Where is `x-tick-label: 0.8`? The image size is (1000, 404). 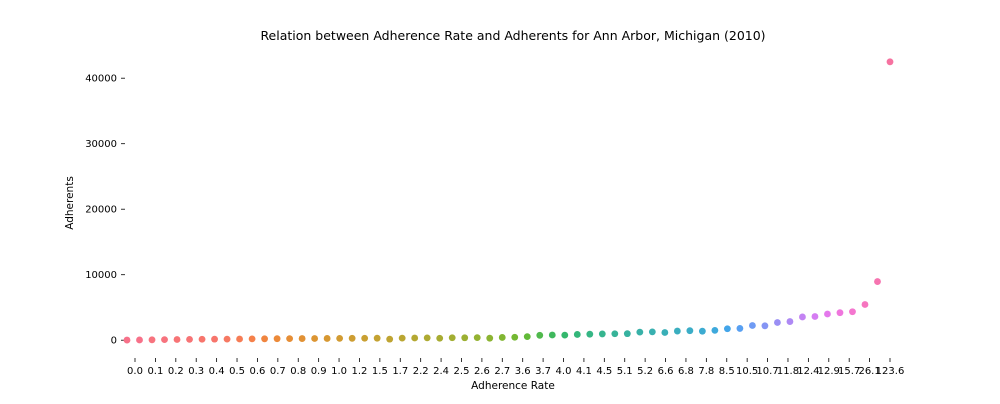
x-tick-label: 0.8 is located at coordinates (298, 371).